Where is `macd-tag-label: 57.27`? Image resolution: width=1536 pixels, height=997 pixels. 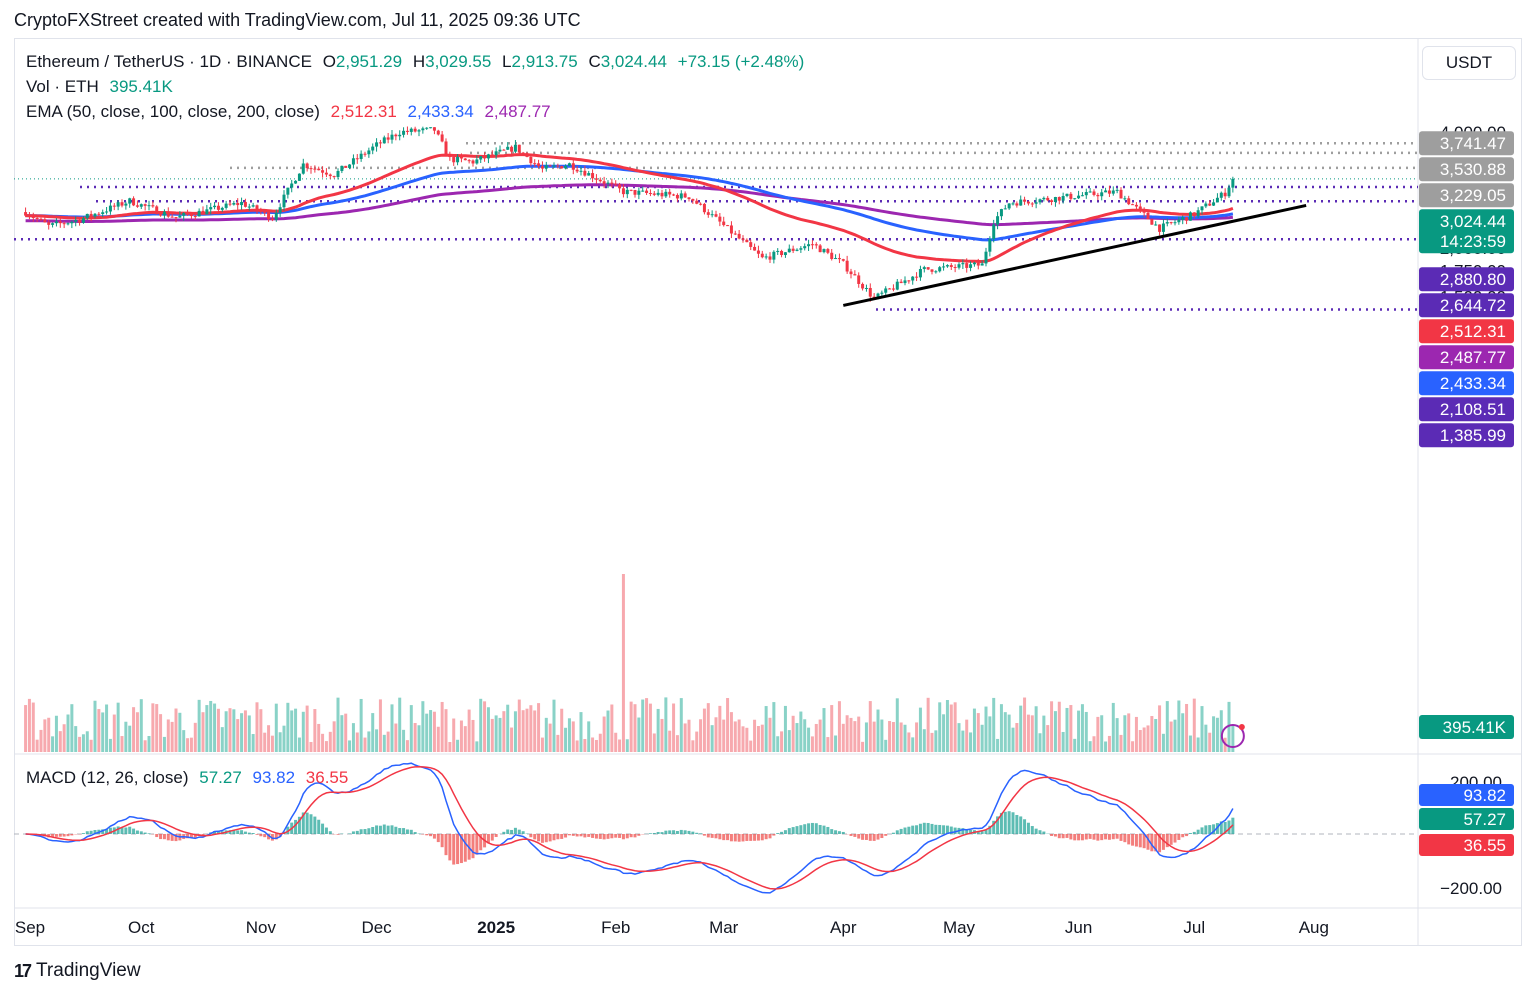 macd-tag-label: 57.27 is located at coordinates (1484, 819).